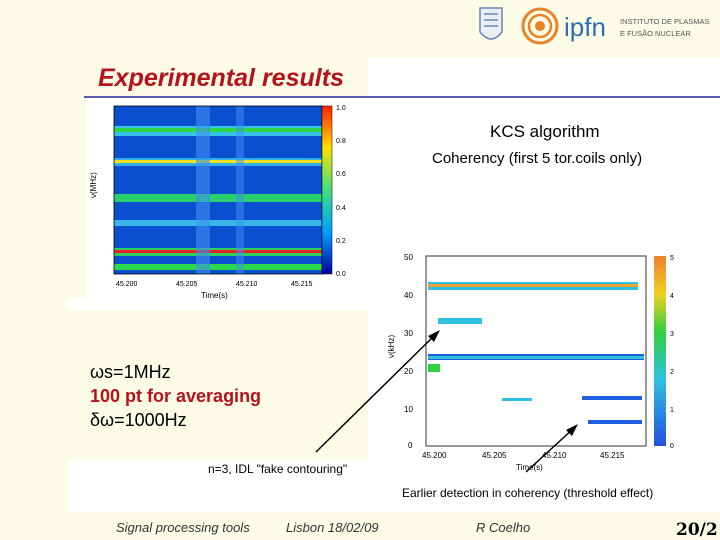 The height and width of the screenshot is (540, 720). Describe the element at coordinates (327, 190) in the screenshot. I see `spectrogram-colorbar` at that location.